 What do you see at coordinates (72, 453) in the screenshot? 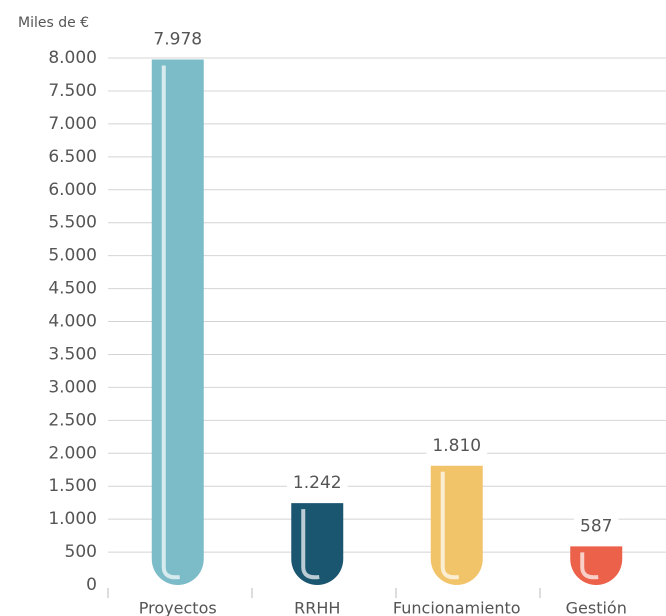
I see `y-tick-label: 2.000` at bounding box center [72, 453].